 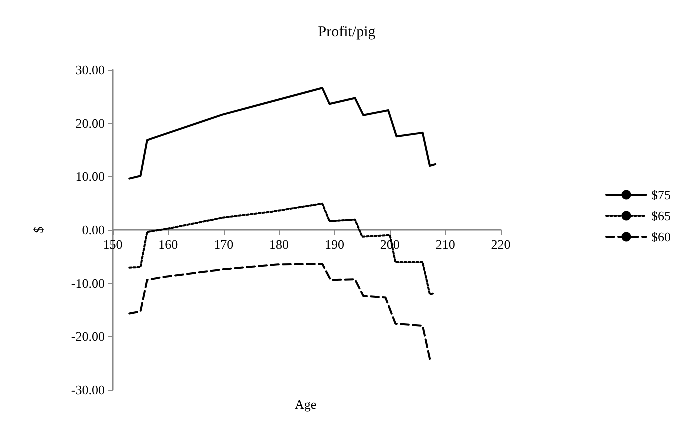 What do you see at coordinates (88, 283) in the screenshot?
I see `y-tick-label: -10.00` at bounding box center [88, 283].